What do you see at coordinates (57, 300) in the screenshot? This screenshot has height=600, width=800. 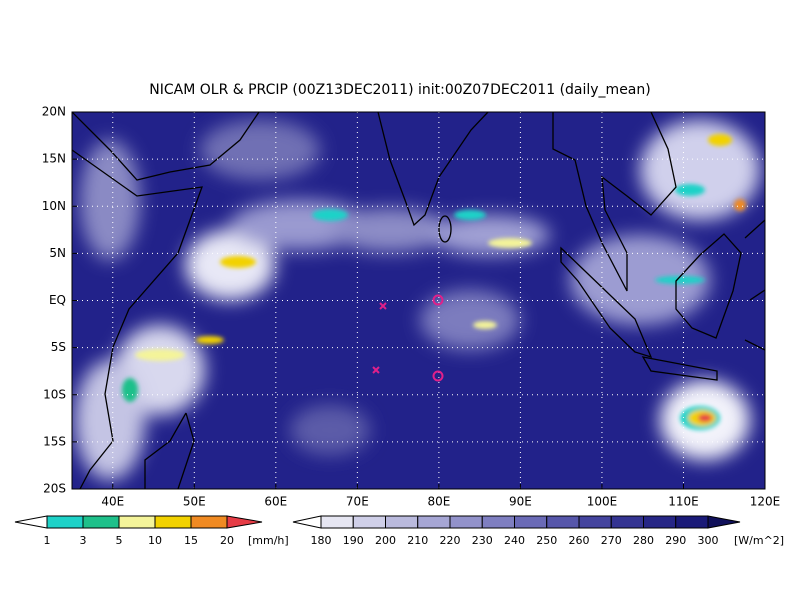 I see `y-tick-label: EQ` at bounding box center [57, 300].